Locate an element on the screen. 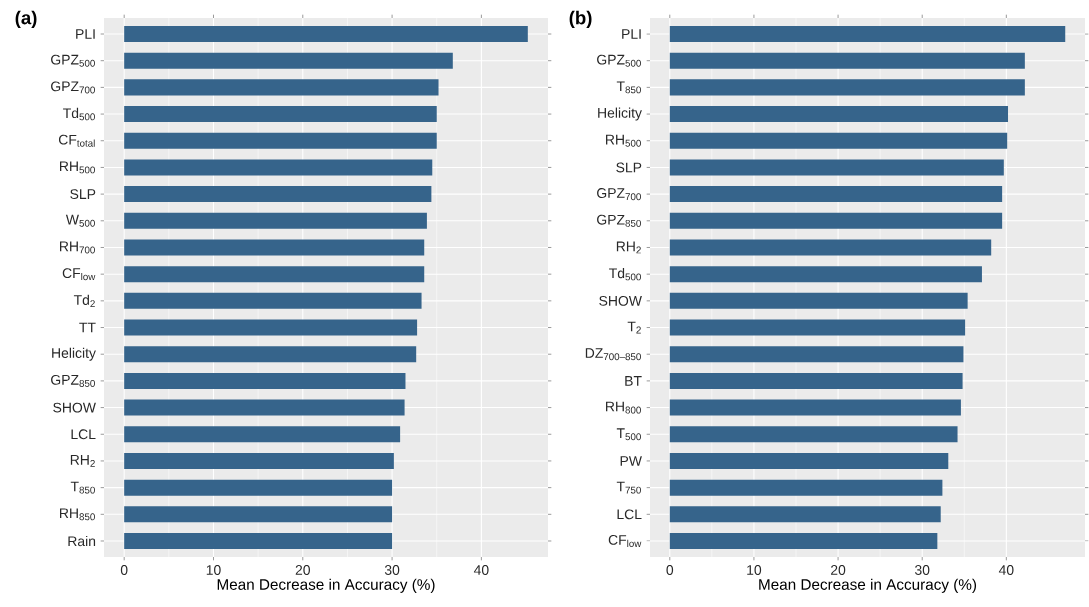 The width and height of the screenshot is (1089, 607). y-tick-label: BT is located at coordinates (633, 381).